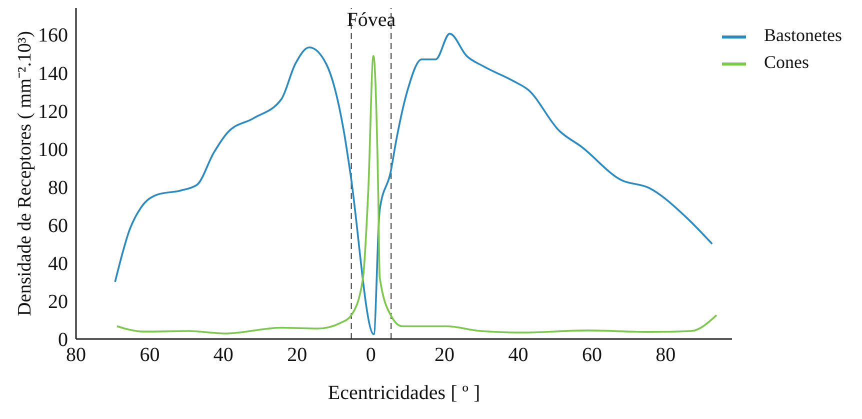 This screenshot has height=419, width=862. I want to click on y-tick-label: 60, so click(58, 225).